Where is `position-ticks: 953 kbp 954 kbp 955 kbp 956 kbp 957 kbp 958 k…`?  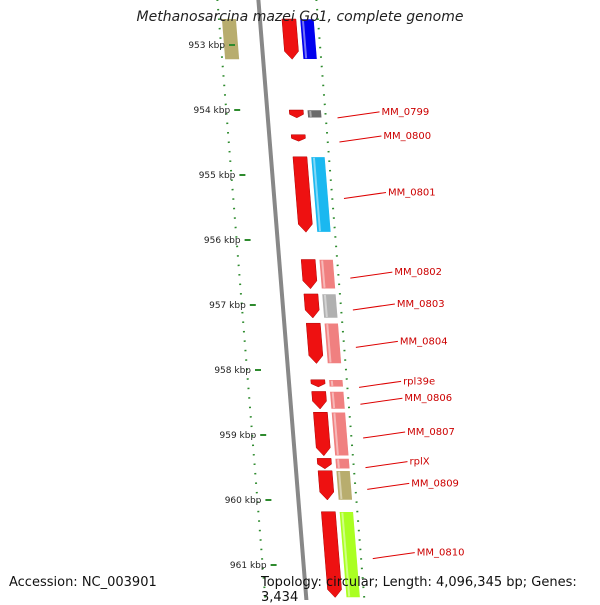
position-ticks: 953 kbp 954 kbp 955 kbp 956 kbp 957 kbp 958 k… is located at coordinates (232, 306).